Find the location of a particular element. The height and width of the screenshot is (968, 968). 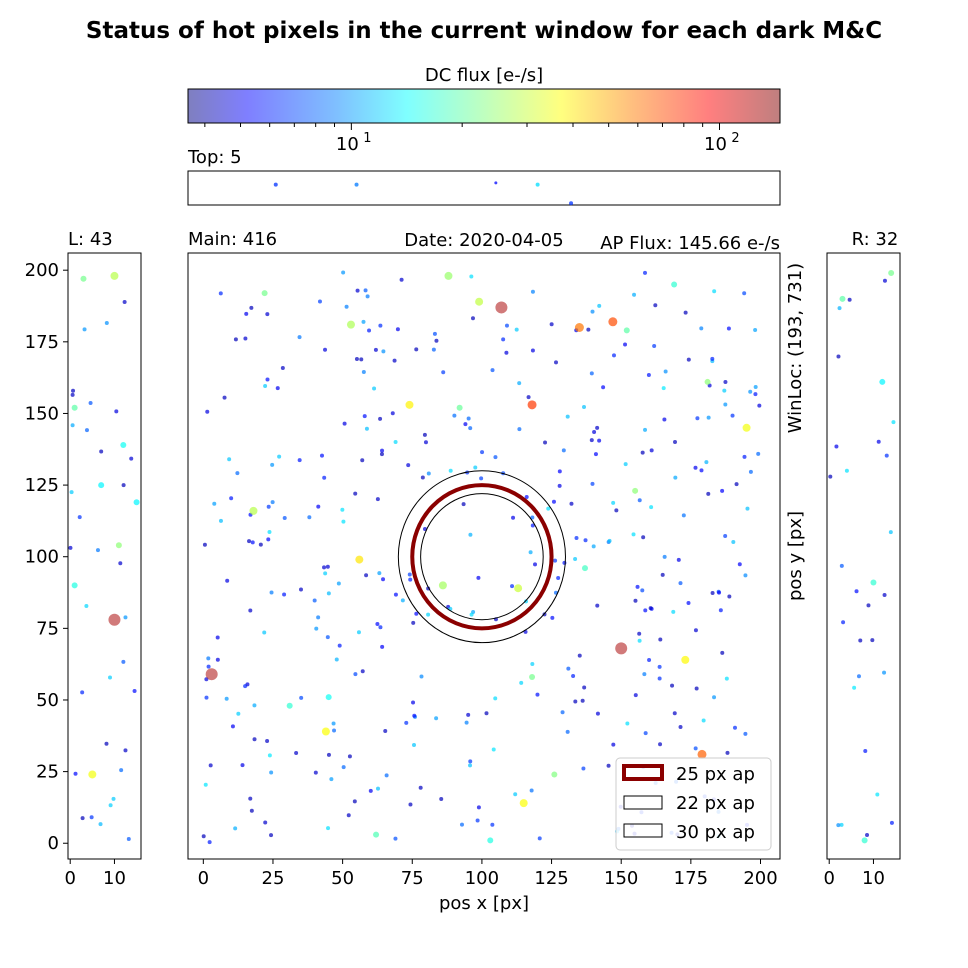

top-panel-points is located at coordinates (423, 193).